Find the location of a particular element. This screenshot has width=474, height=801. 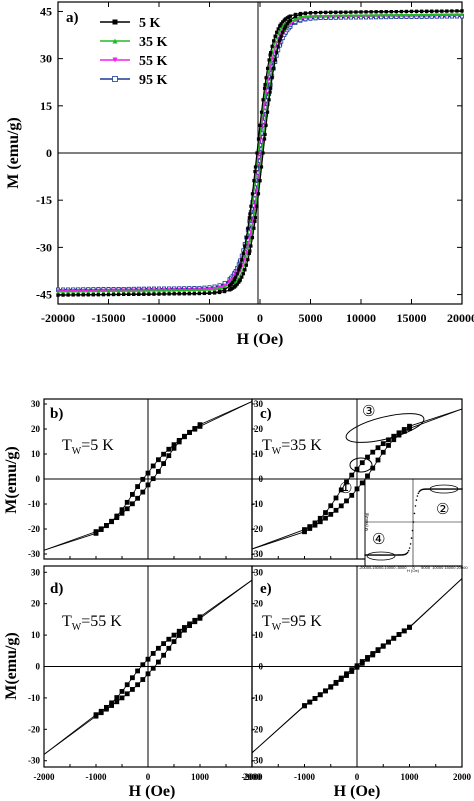

panel-d-xtick-label: 1000 is located at coordinates (200, 777).